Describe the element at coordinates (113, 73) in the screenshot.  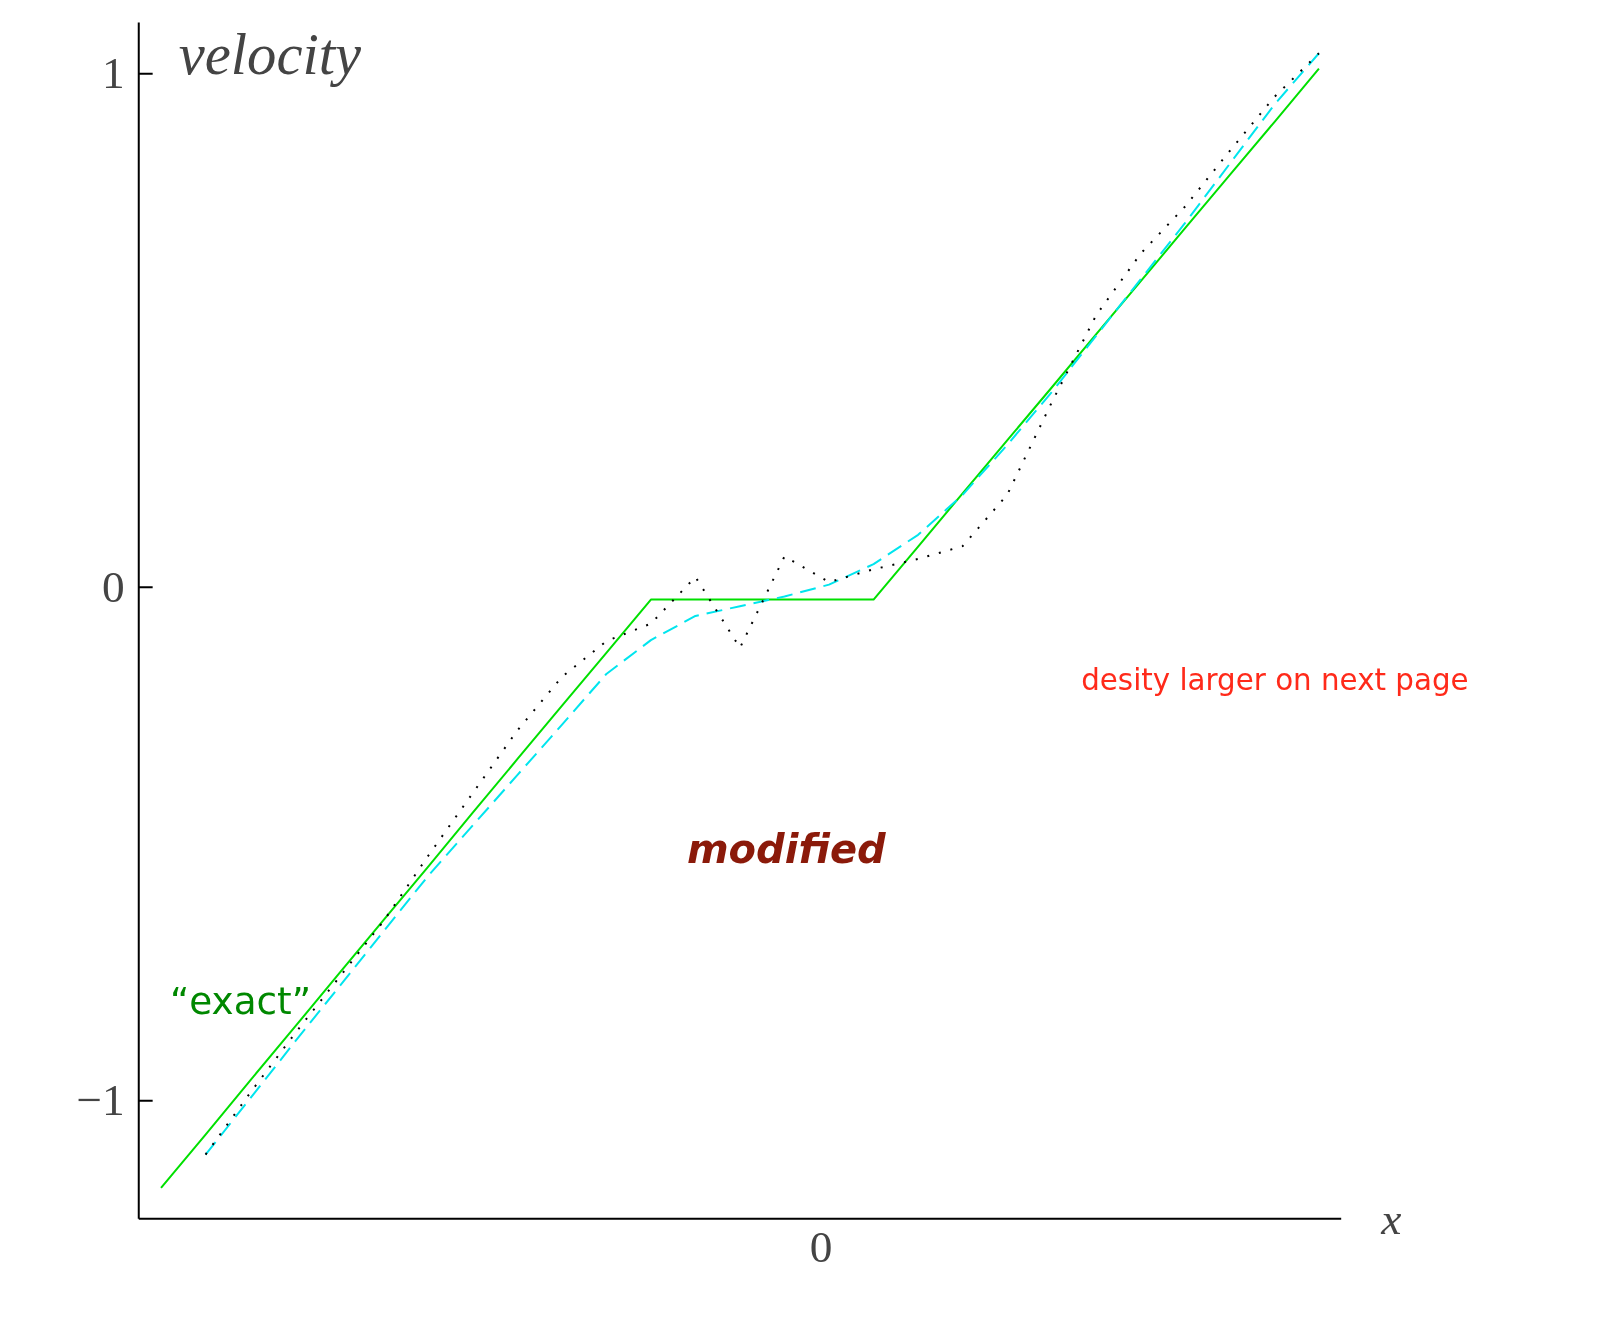
I see `y-tick-label: 1` at that location.